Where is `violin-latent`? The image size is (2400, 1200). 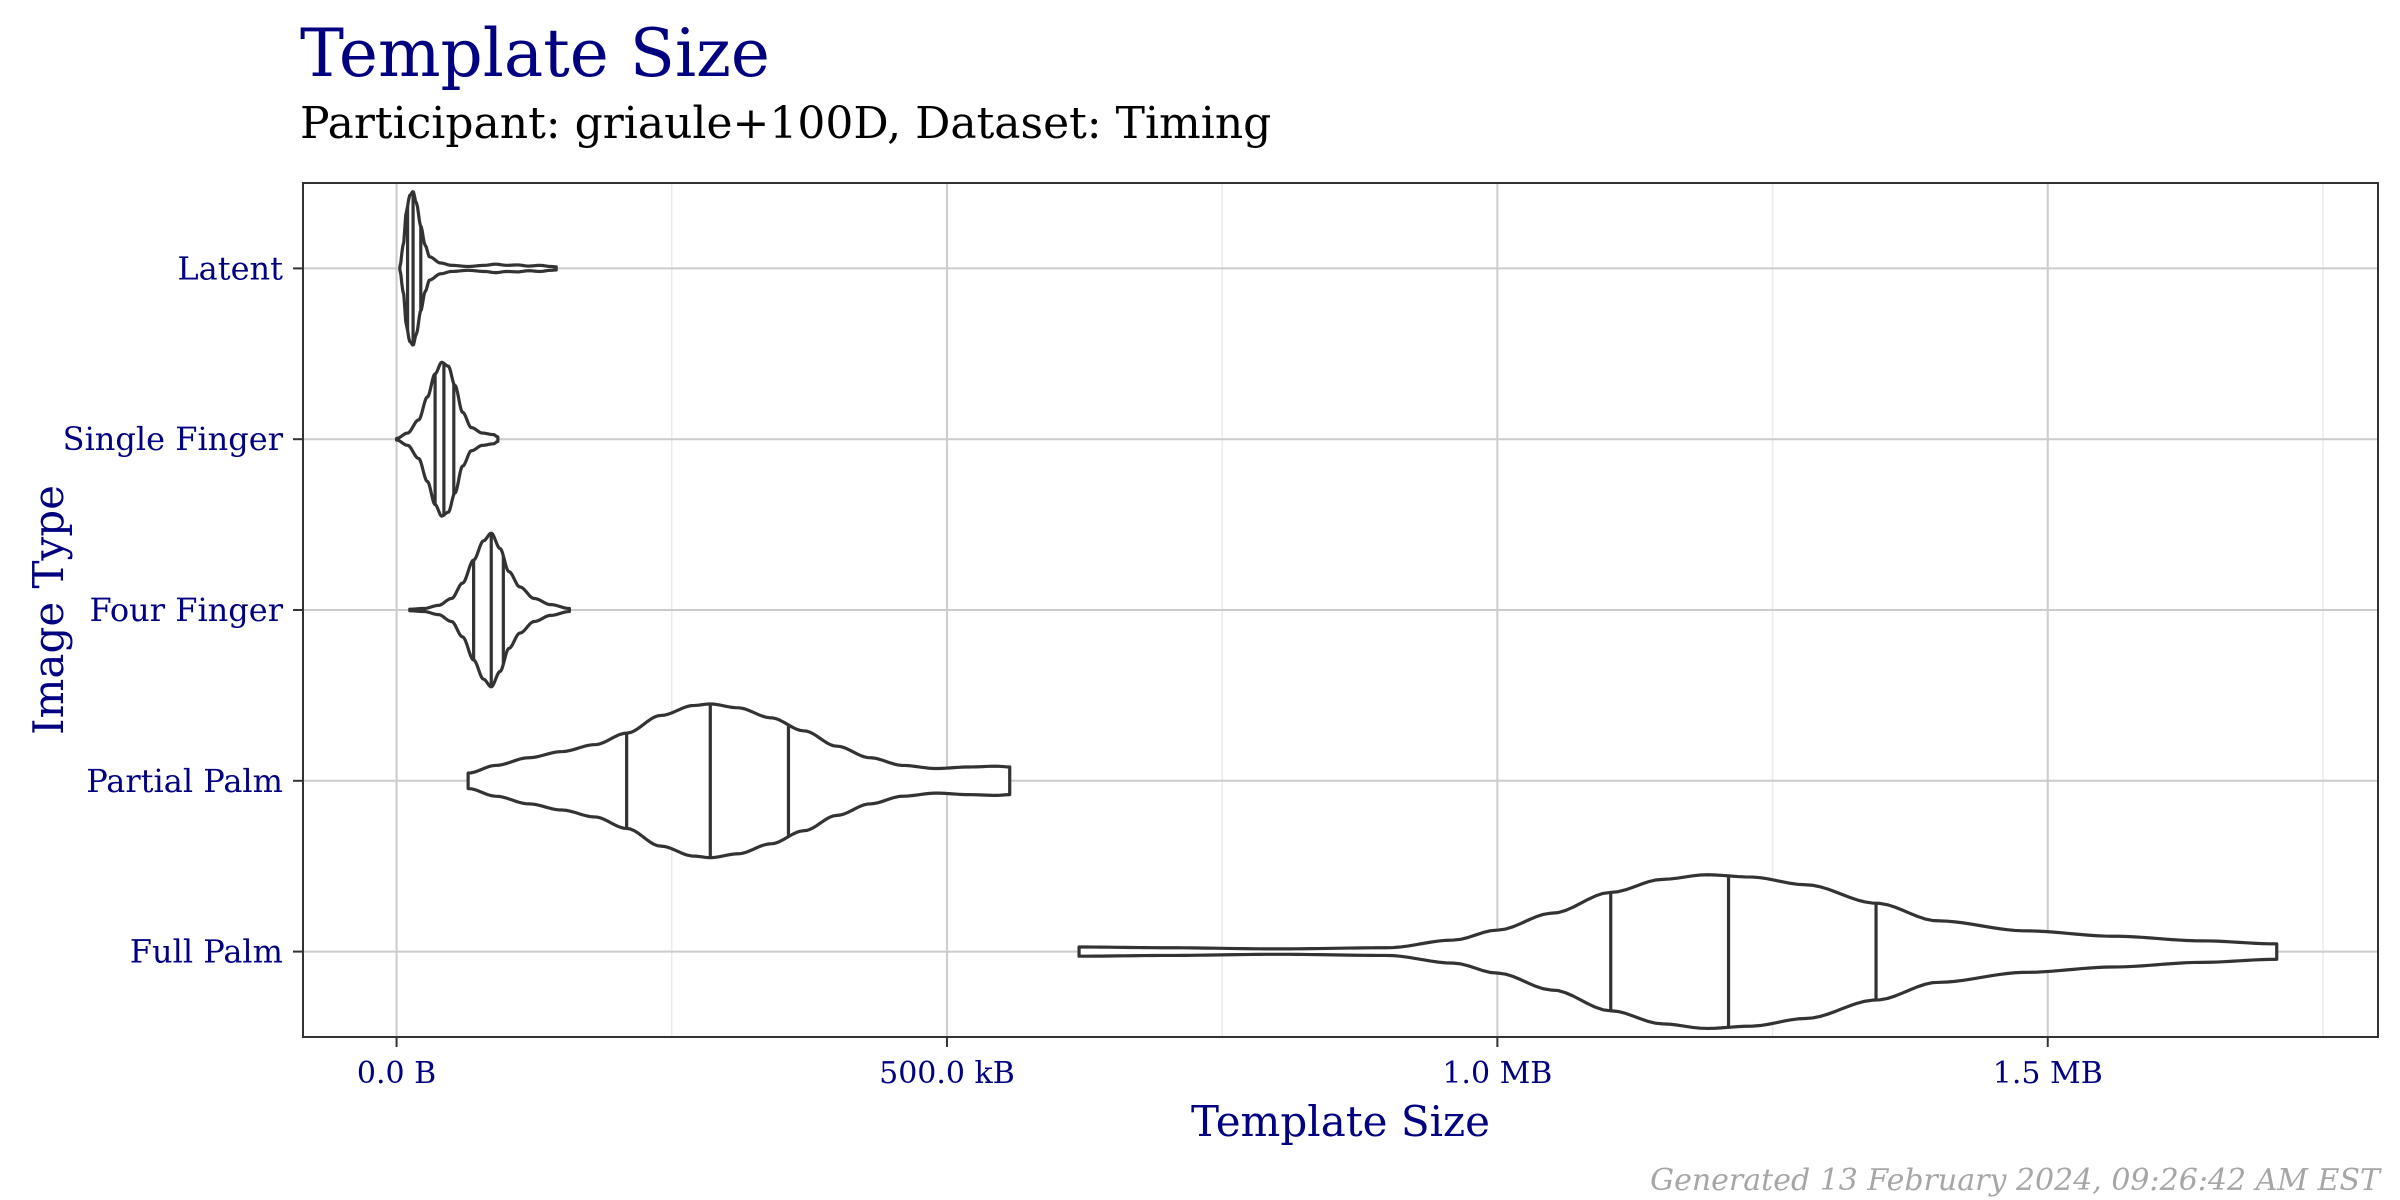
violin-latent is located at coordinates (478, 268).